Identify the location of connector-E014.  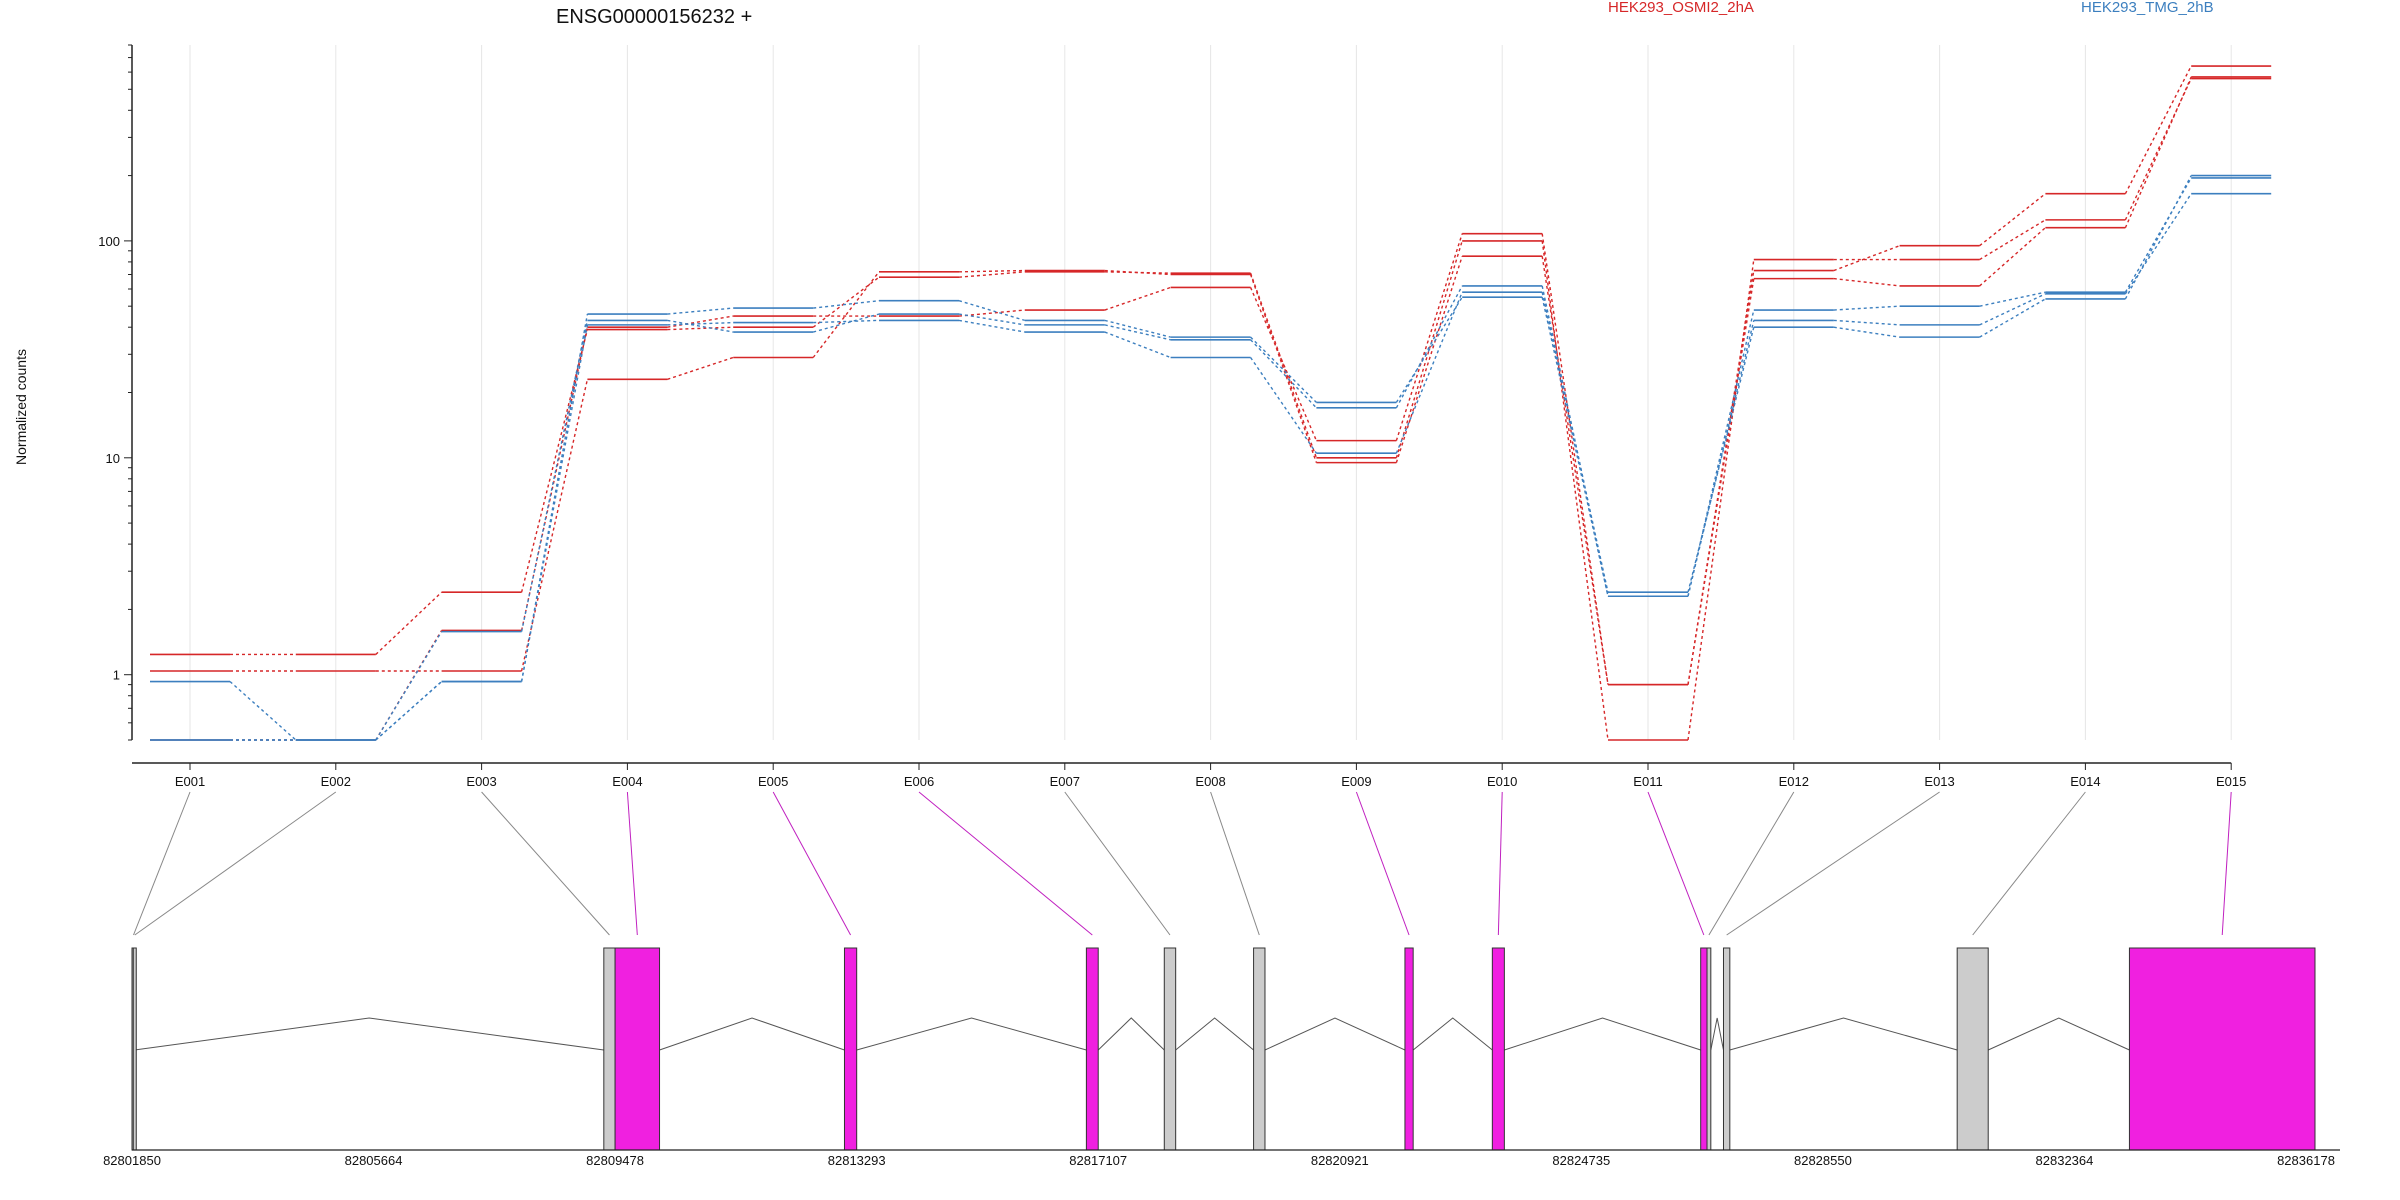
(2029, 863).